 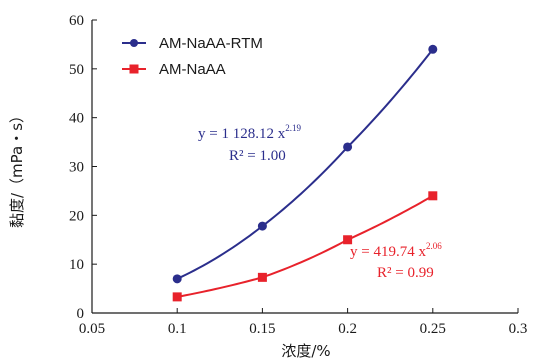 What do you see at coordinates (192, 56) in the screenshot?
I see `legend: AM-NaAA-RTM AM-NaAA` at bounding box center [192, 56].